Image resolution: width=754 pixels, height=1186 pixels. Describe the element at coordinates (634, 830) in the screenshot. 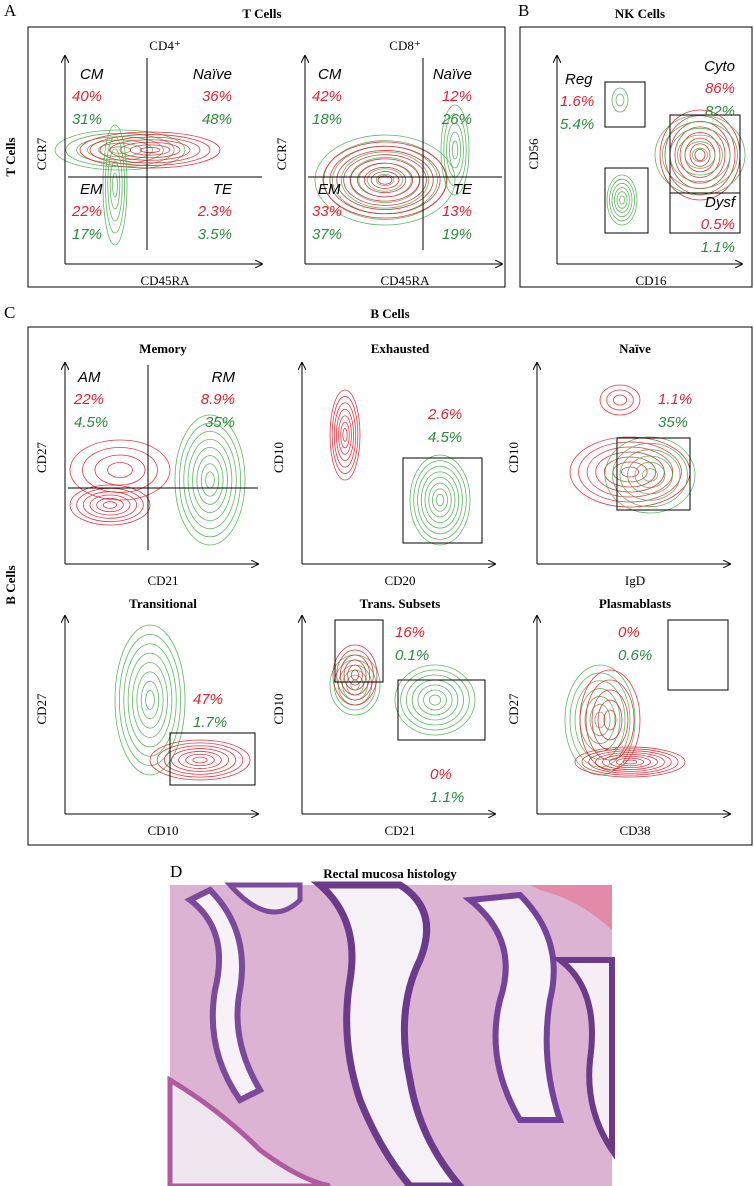

I see `x-axis-label: CD38` at that location.